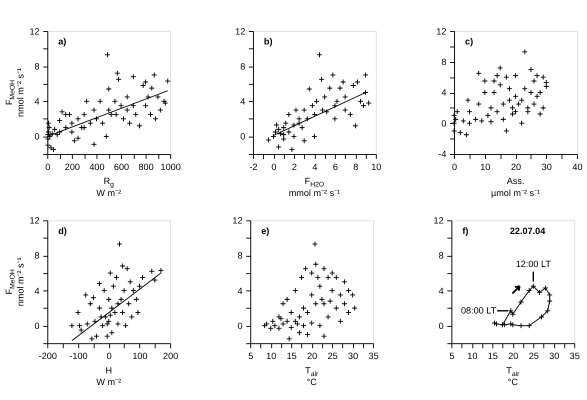 Image resolution: width=587 pixels, height=400 pixels. I want to click on x-tick-label: 200, so click(170, 356).